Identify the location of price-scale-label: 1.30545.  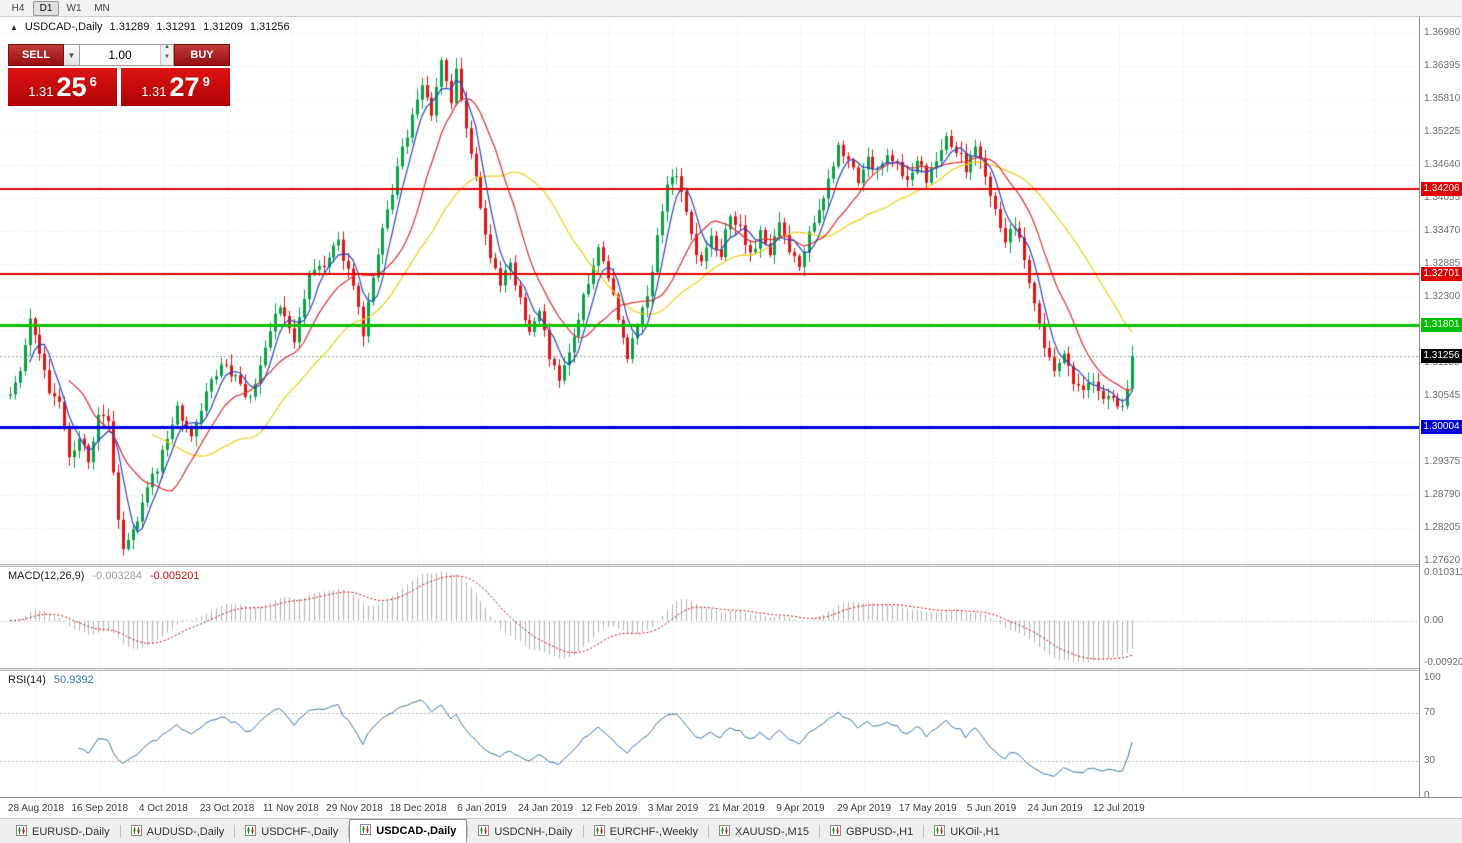
(1442, 395).